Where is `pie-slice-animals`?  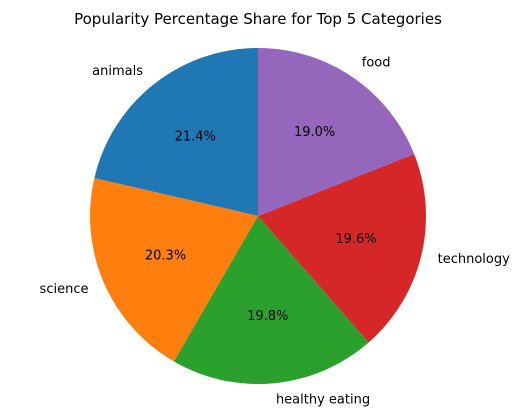 pie-slice-animals is located at coordinates (176, 132).